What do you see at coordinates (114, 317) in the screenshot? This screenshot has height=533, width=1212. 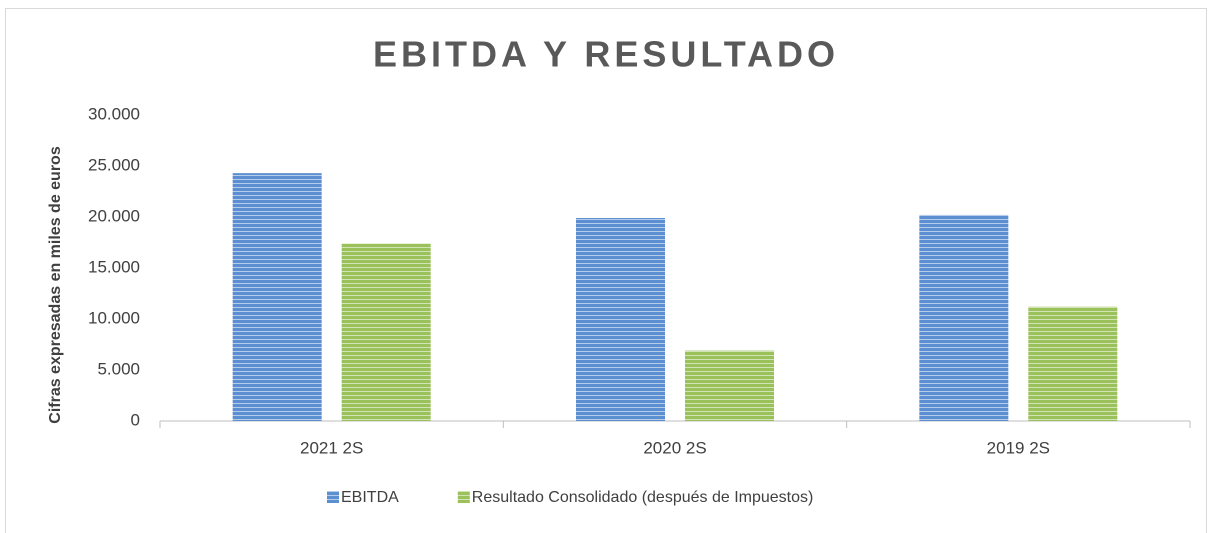 I see `y-tick-label: 10.000` at bounding box center [114, 317].